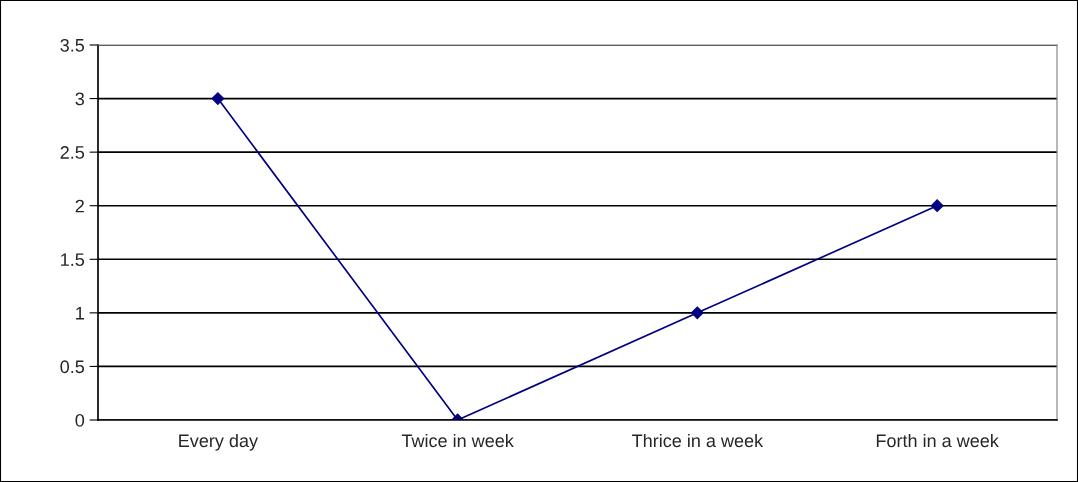 This screenshot has width=1078, height=482. I want to click on x-tick-label: Forth in a week, so click(937, 440).